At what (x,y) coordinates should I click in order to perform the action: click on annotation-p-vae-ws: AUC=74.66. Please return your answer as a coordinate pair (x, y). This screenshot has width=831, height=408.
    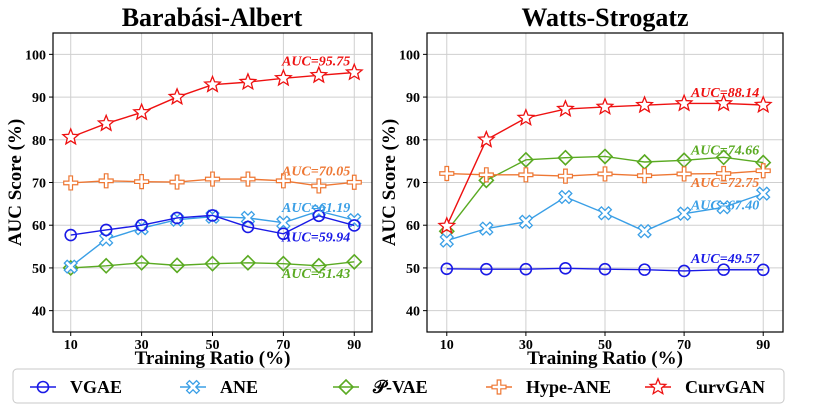
    Looking at the image, I should click on (724, 151).